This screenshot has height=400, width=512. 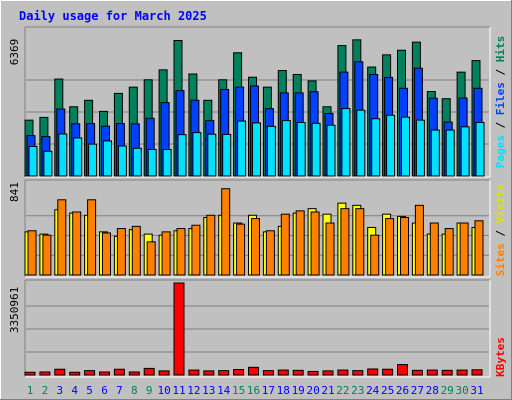 I want to click on day-label-8: 8, so click(x=134, y=390).